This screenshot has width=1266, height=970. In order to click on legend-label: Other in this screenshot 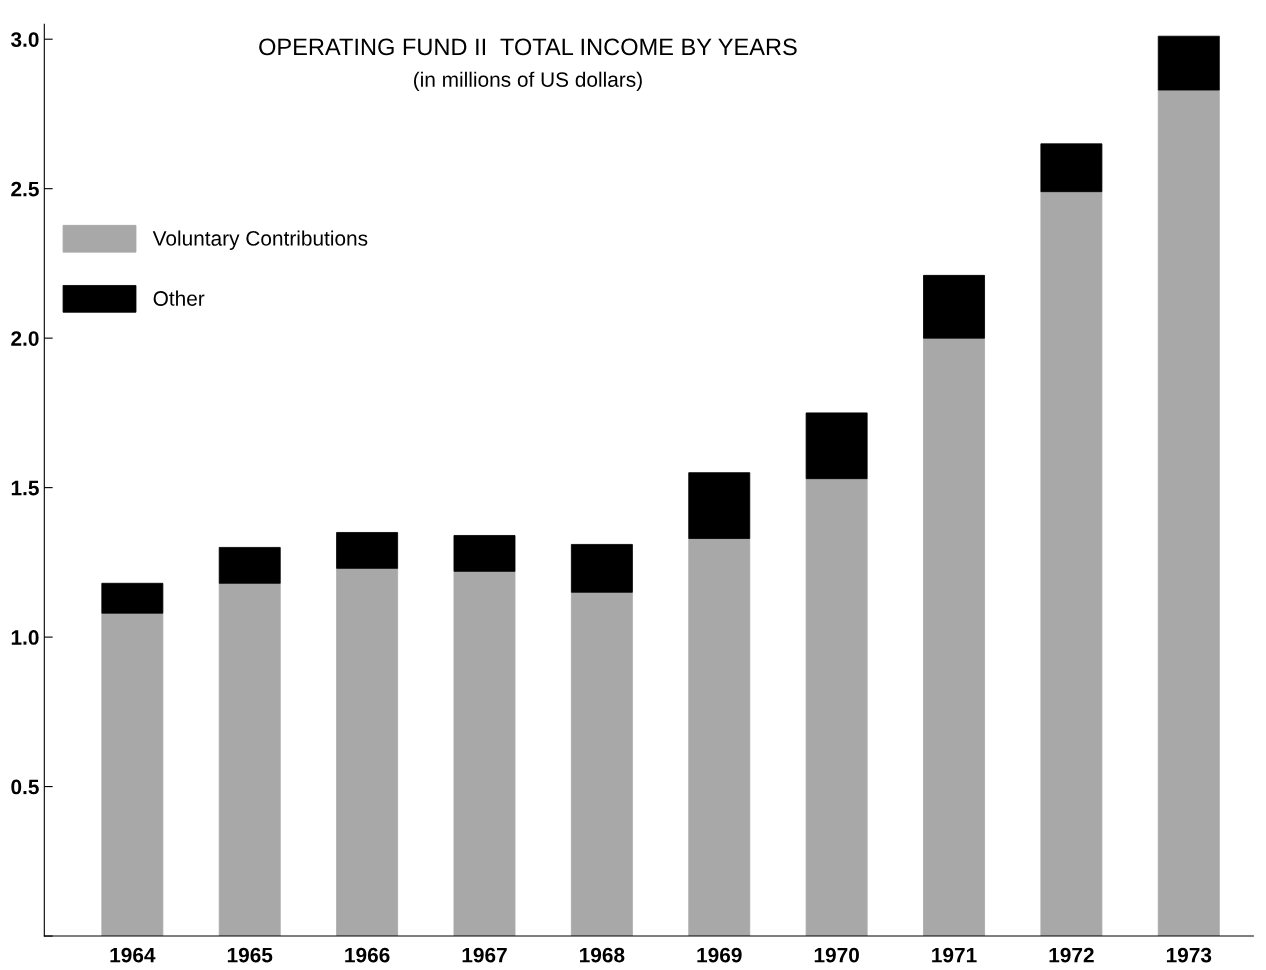, I will do `click(179, 298)`.